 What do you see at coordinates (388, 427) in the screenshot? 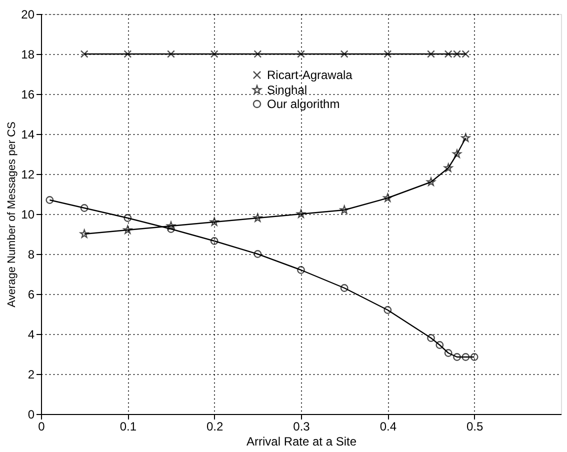
I see `x-tick-label: 0.4` at bounding box center [388, 427].